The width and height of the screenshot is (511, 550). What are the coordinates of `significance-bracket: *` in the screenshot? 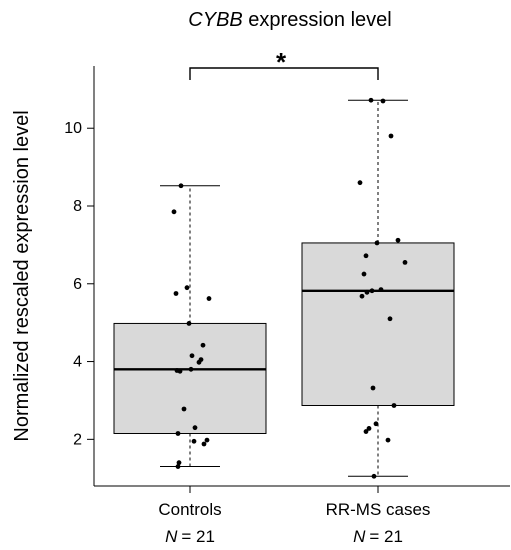 It's located at (284, 63).